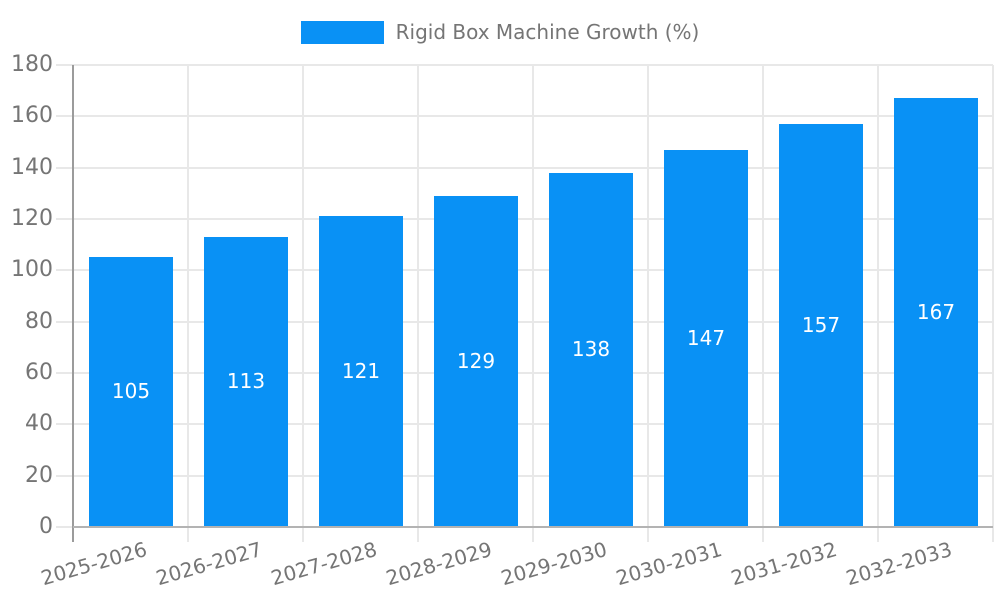 Image resolution: width=1000 pixels, height=600 pixels. Describe the element at coordinates (32, 269) in the screenshot. I see `y-tick-label: 100` at that location.